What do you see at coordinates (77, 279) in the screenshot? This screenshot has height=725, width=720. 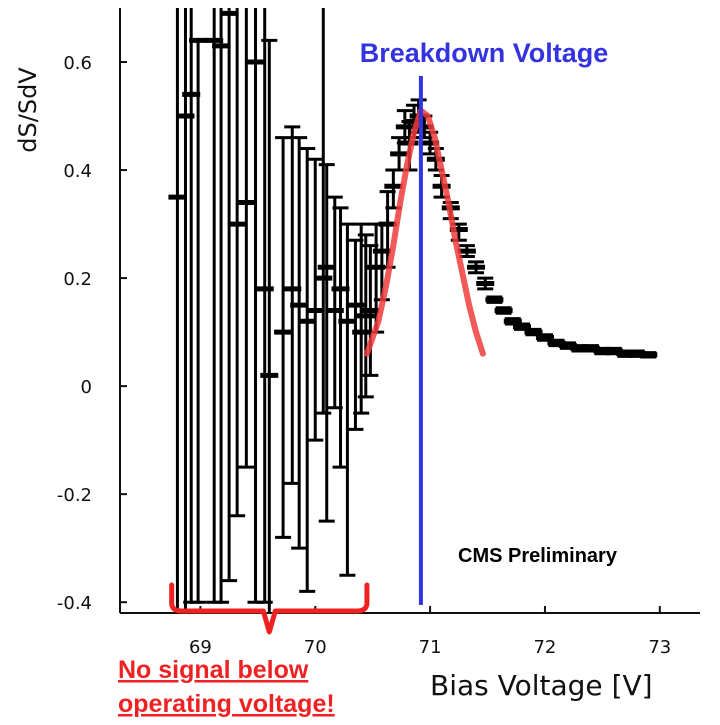 I see `y-tick-label: 0.2` at bounding box center [77, 279].